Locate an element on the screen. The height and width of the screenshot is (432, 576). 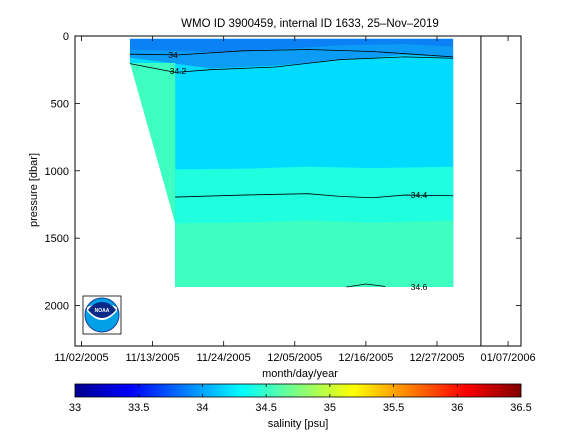
colorbar-tick-label: 36 is located at coordinates (457, 408).